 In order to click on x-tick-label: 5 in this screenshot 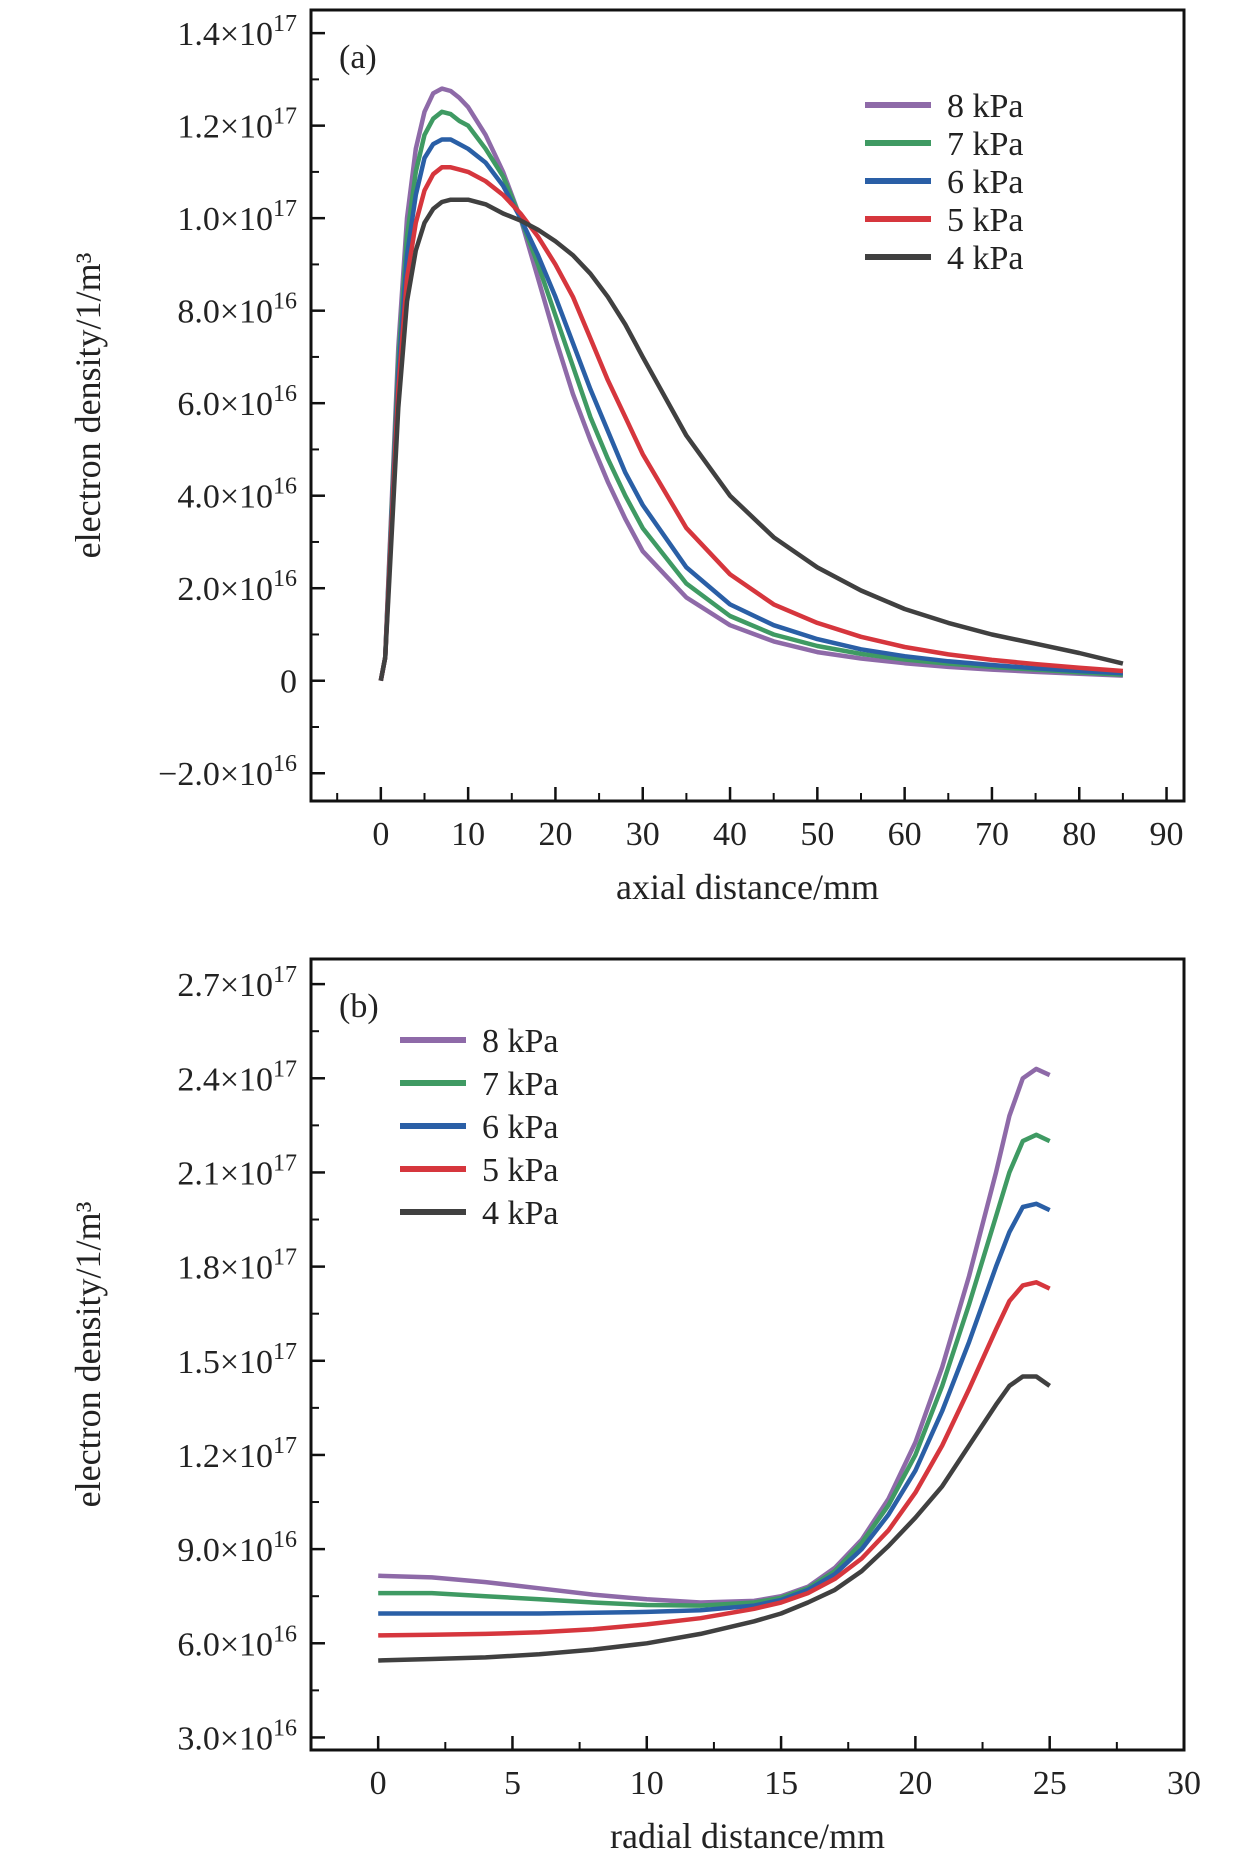, I will do `click(512, 1783)`.